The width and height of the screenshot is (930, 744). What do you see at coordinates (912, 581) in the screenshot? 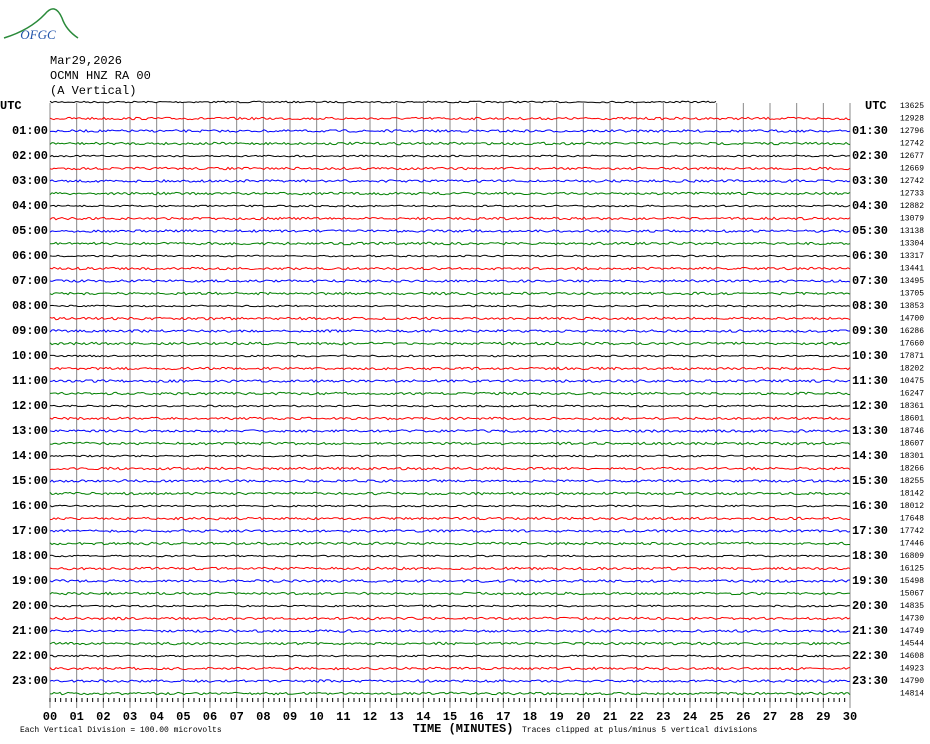
I see `row-value: 15498` at bounding box center [912, 581].